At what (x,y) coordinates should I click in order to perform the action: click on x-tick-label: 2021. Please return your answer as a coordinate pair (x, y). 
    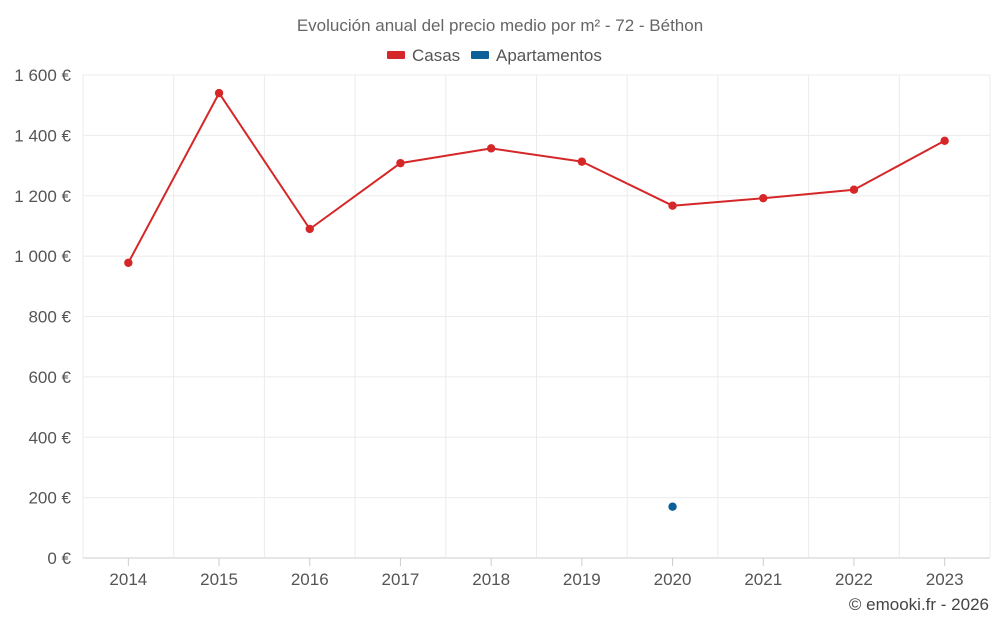
    Looking at the image, I should click on (763, 579).